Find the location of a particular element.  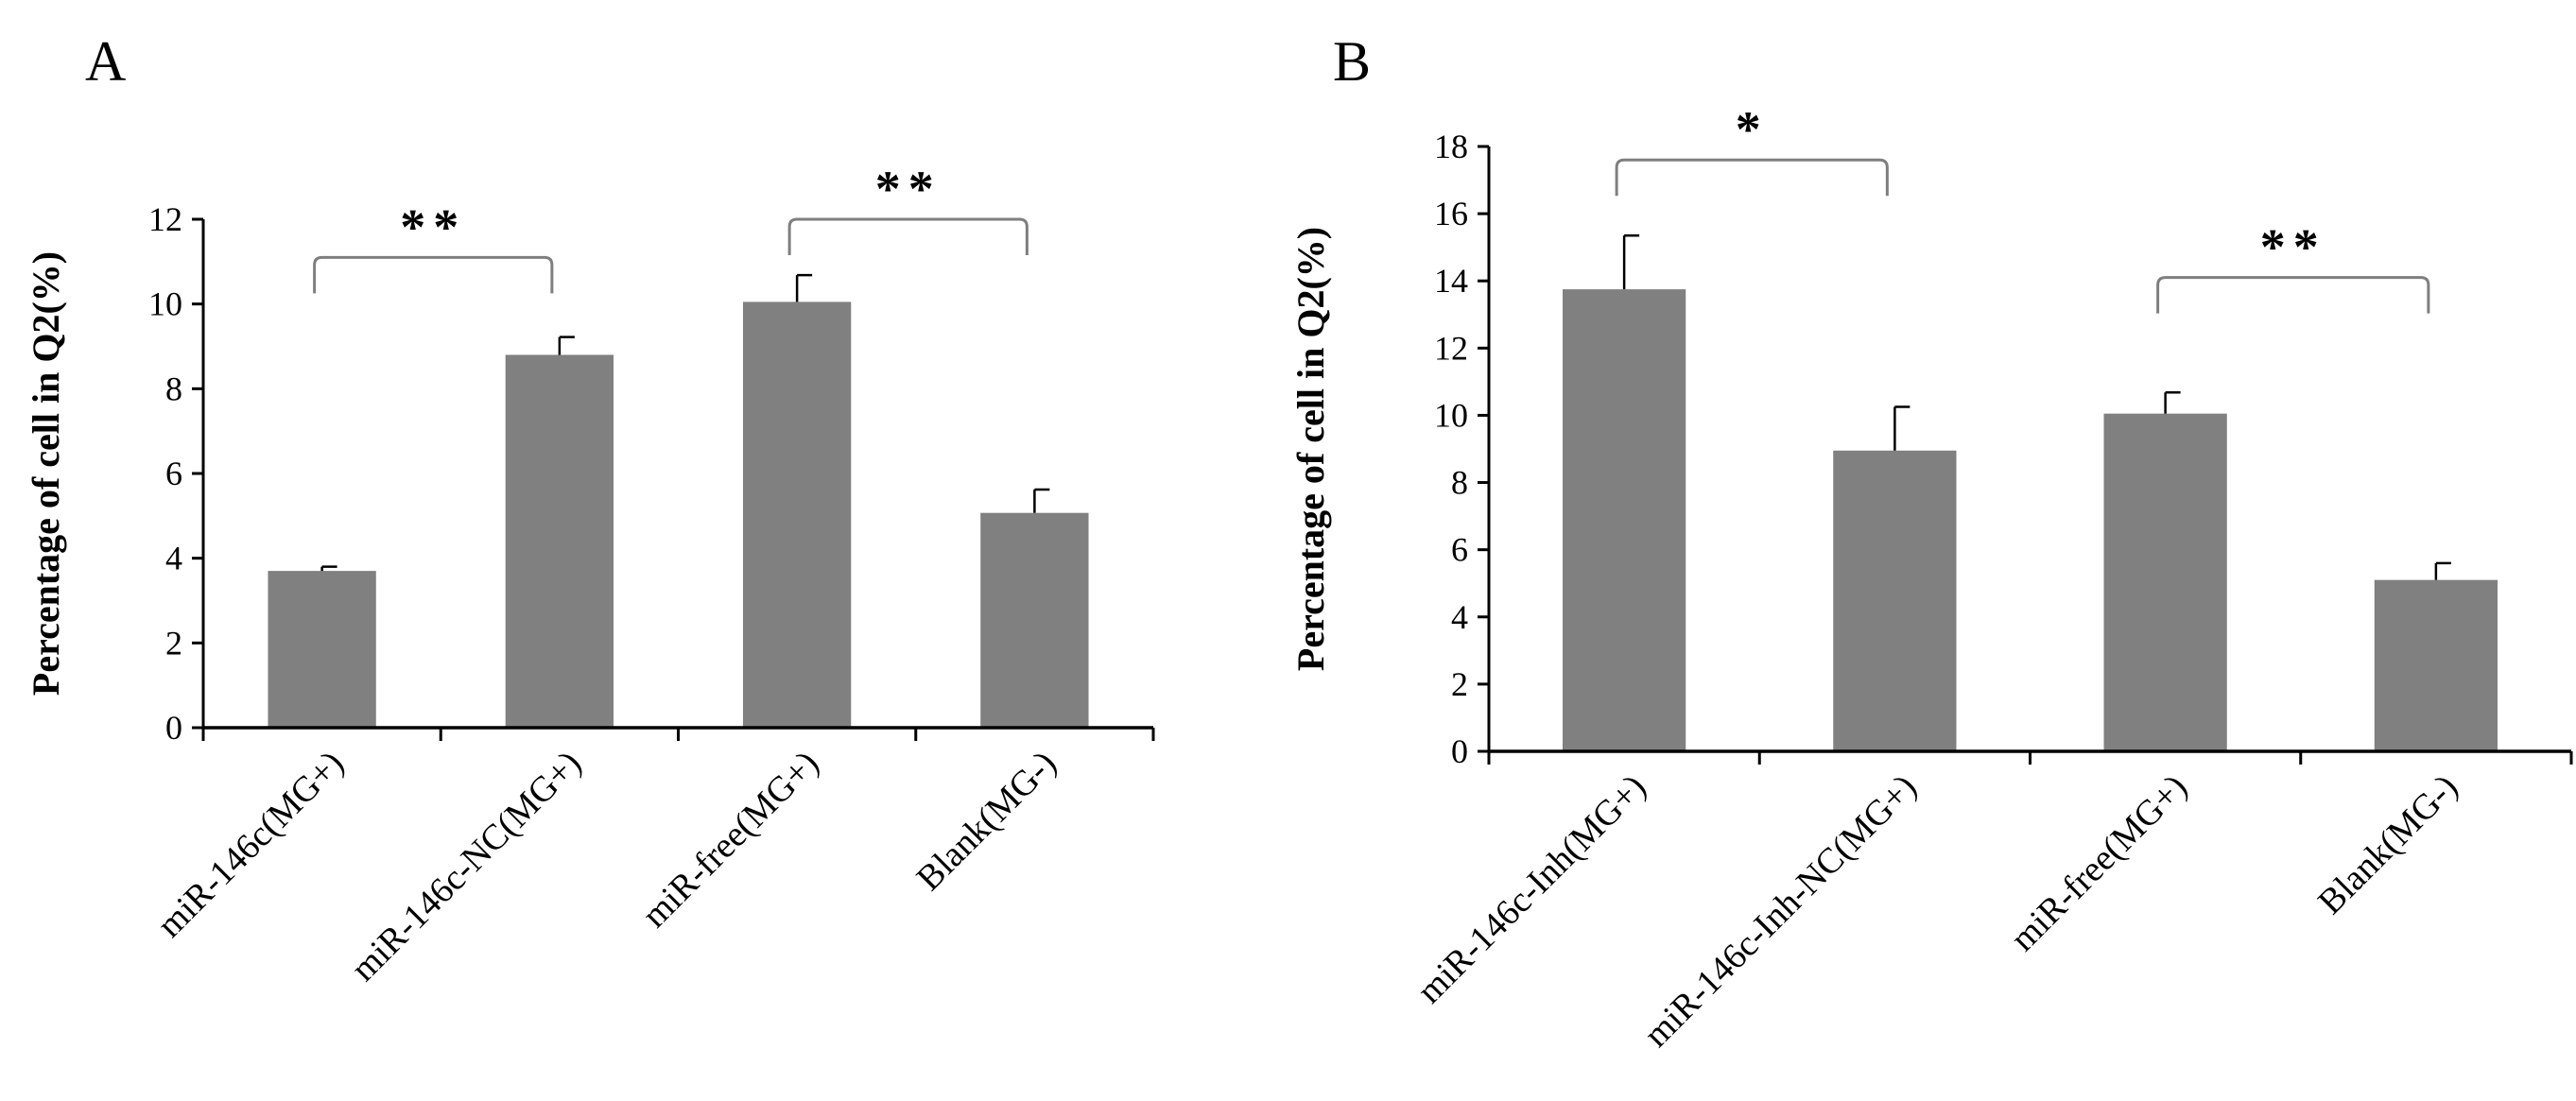

y-tick-label: 18 is located at coordinates (1451, 146).